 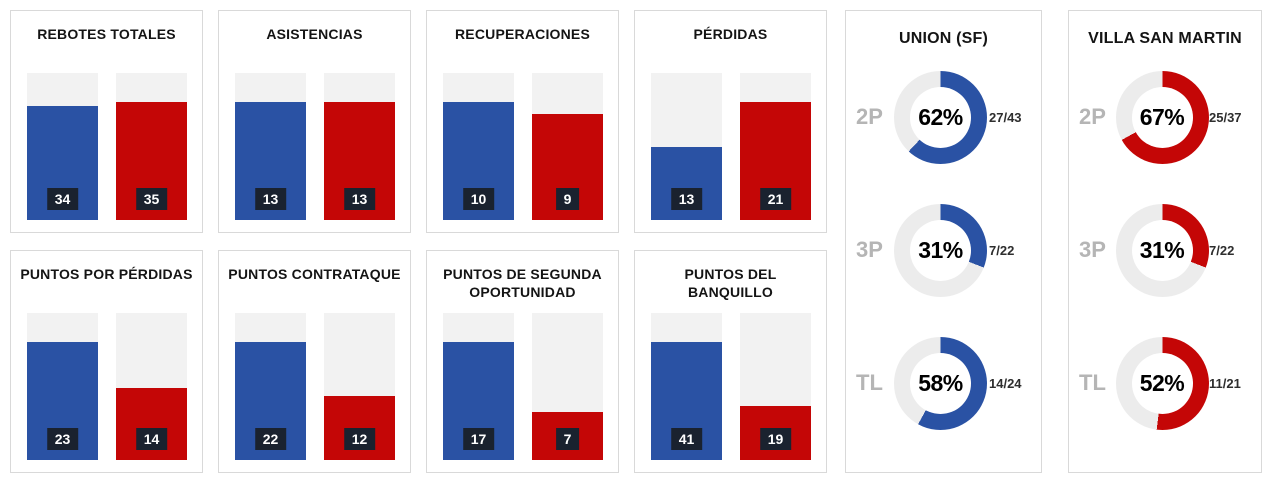 I want to click on donut-hole: 67%, so click(x=1162, y=117).